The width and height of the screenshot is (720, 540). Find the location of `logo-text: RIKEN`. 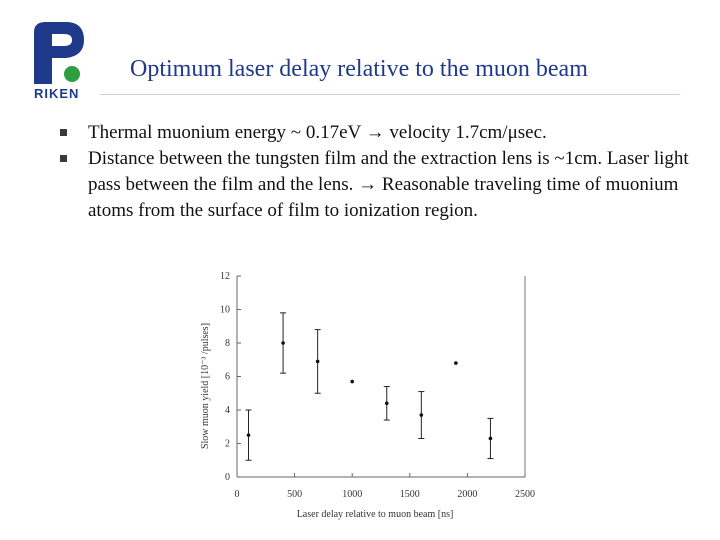

logo-text: RIKEN is located at coordinates (57, 93).